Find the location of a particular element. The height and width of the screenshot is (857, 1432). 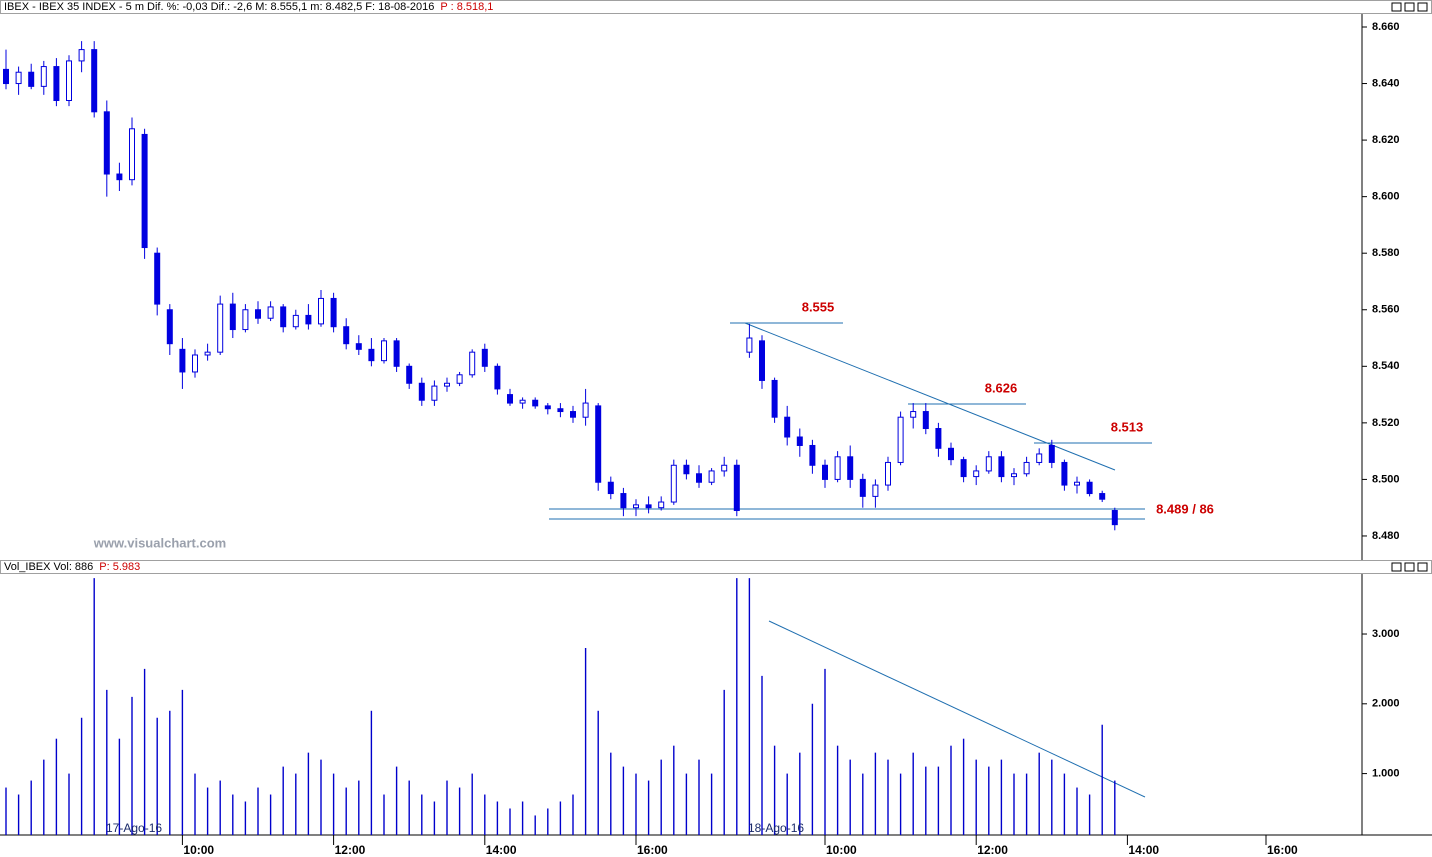

day-label: 18-Ago-16 is located at coordinates (776, 828).